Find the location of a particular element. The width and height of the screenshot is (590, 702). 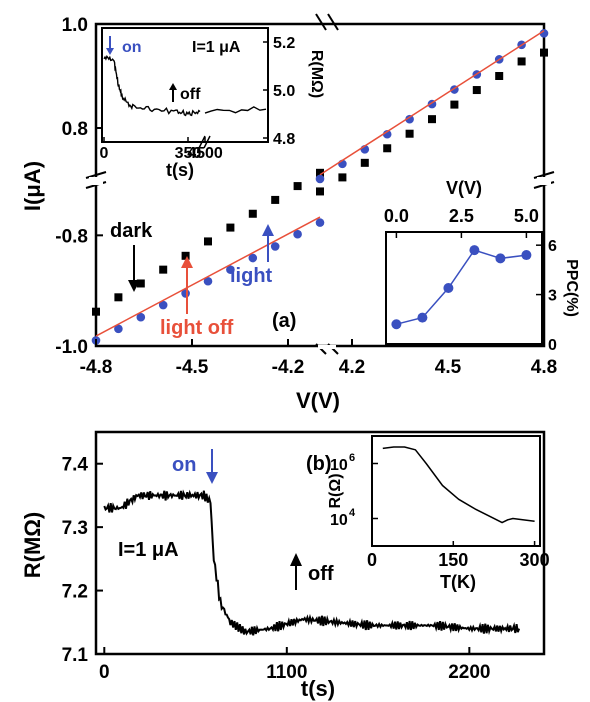

inset-ppc-data is located at coordinates (461, 287).